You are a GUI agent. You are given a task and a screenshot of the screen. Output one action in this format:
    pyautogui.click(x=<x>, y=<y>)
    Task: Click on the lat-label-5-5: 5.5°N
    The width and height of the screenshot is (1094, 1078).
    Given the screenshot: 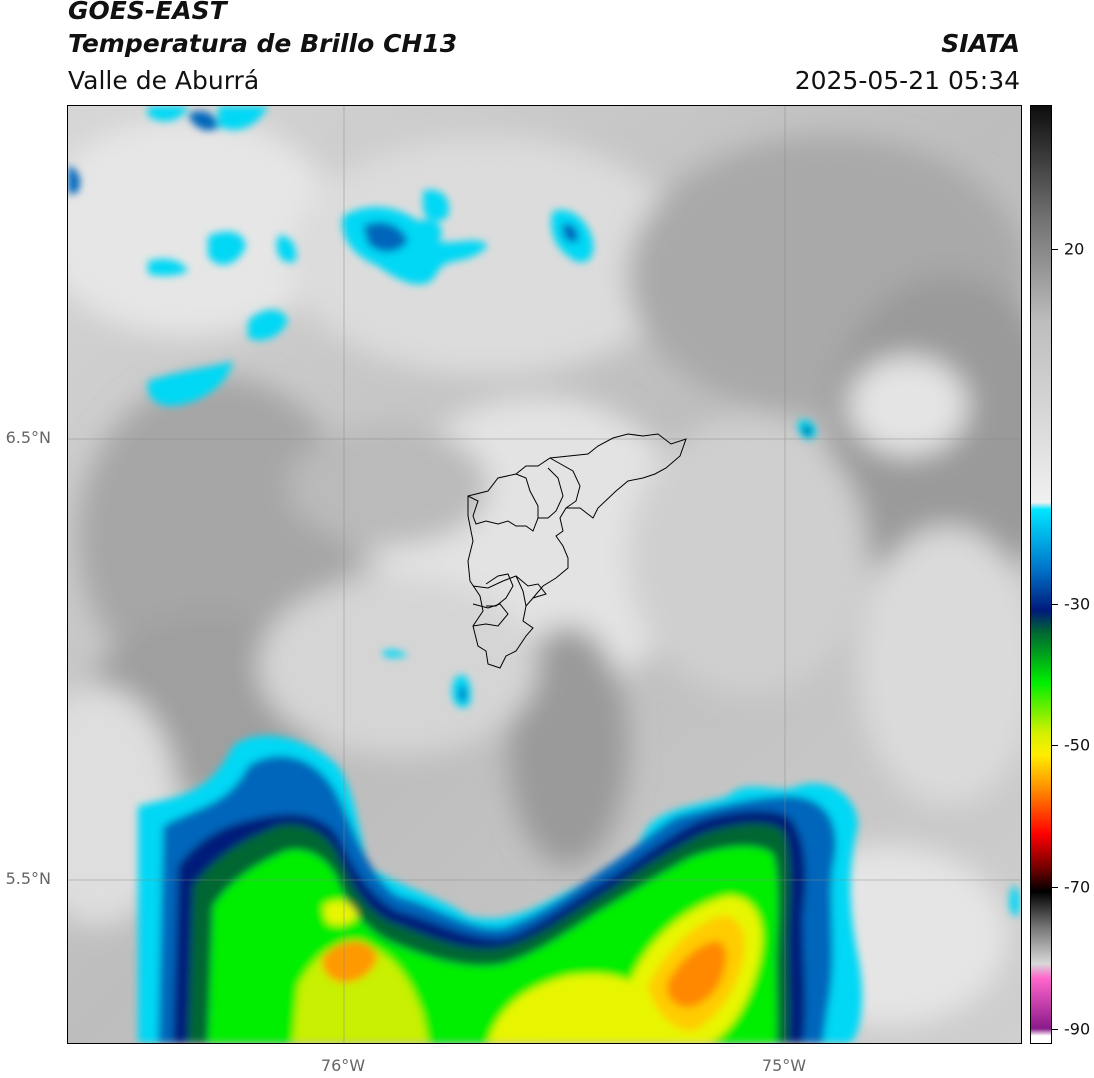 What is the action you would take?
    pyautogui.click(x=28, y=878)
    